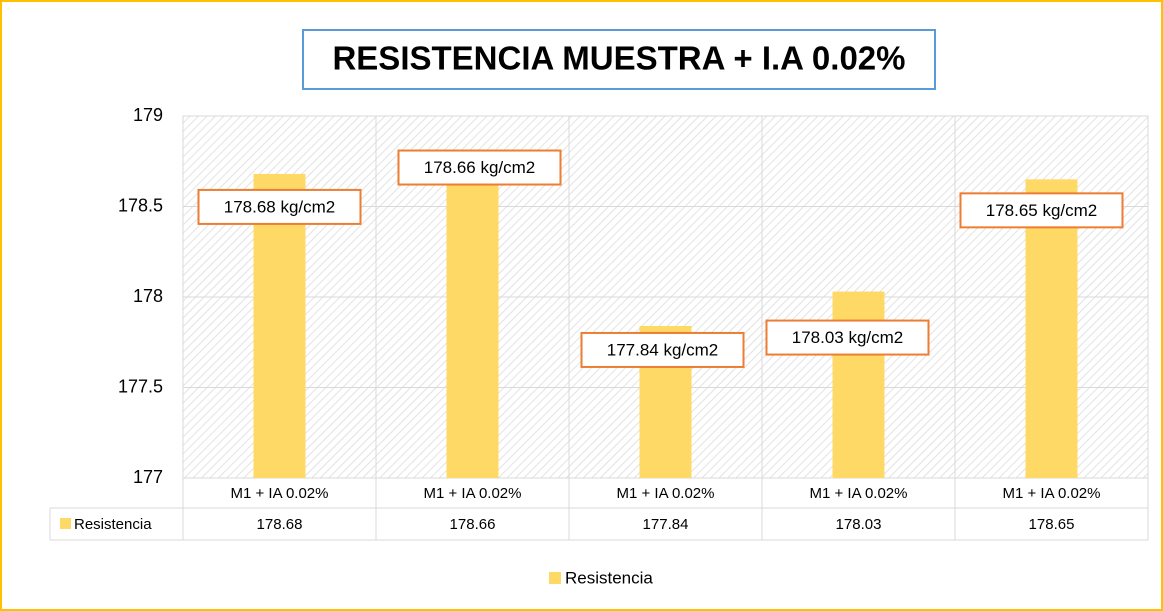 The height and width of the screenshot is (611, 1163). What do you see at coordinates (609, 577) in the screenshot?
I see `legend-label: Resistencia` at bounding box center [609, 577].